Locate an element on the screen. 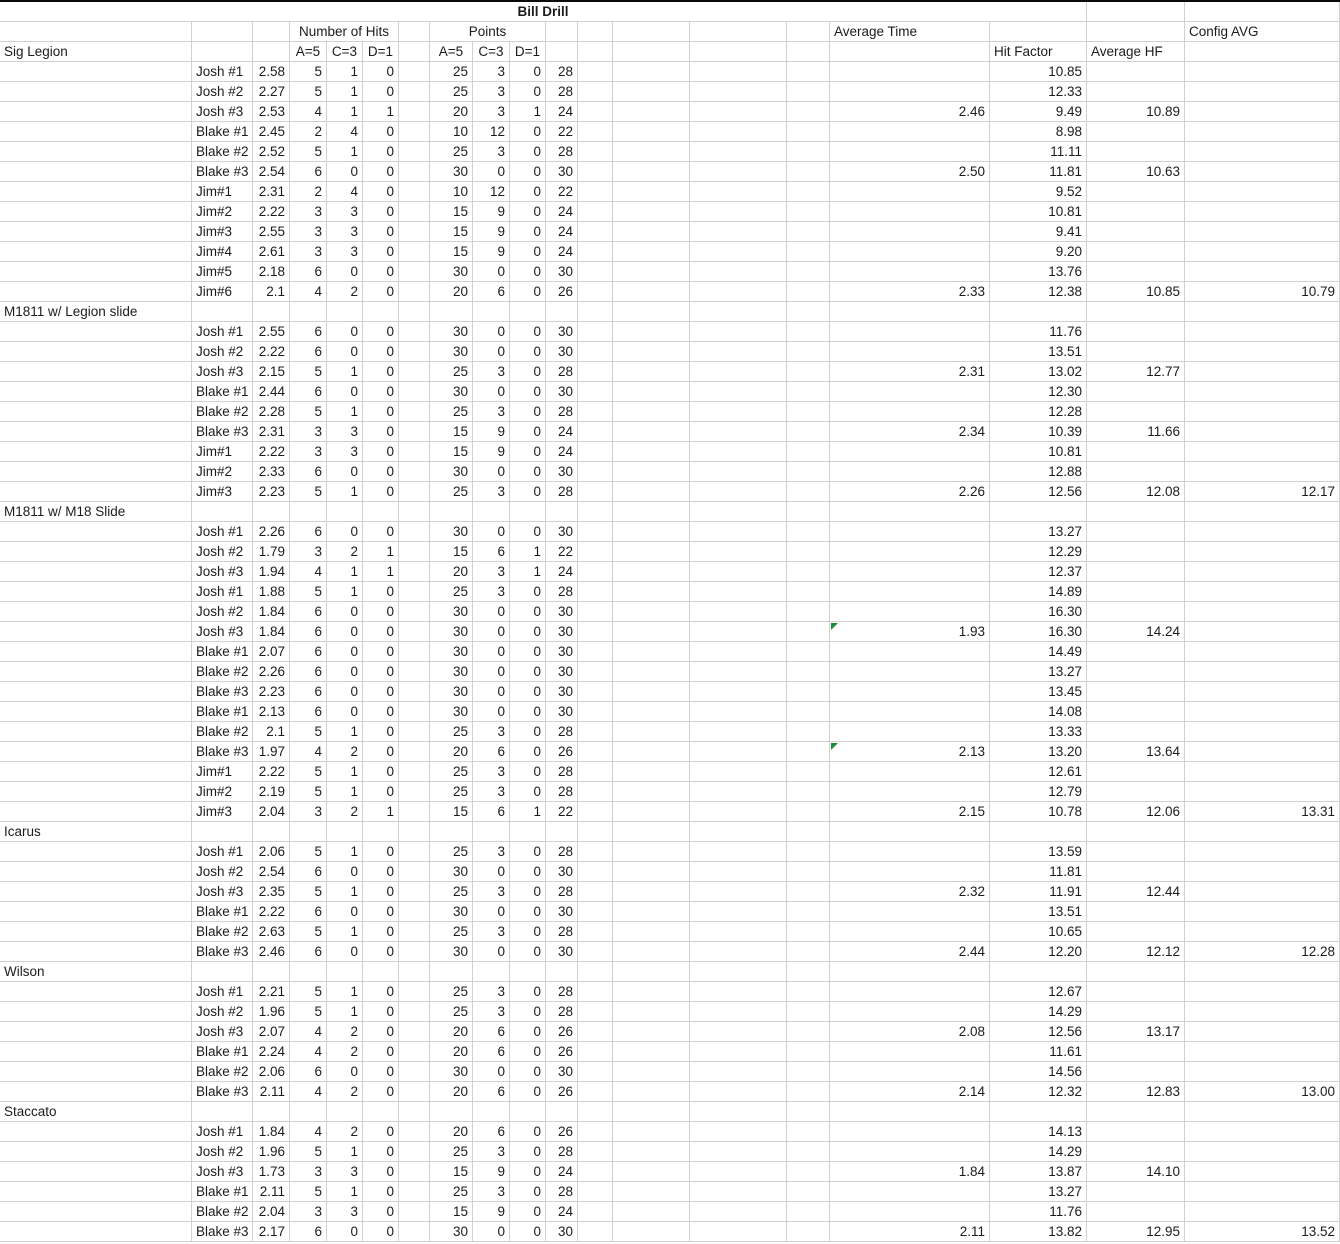 The width and height of the screenshot is (1340, 1244). cell-time: 1.84 is located at coordinates (271, 632).